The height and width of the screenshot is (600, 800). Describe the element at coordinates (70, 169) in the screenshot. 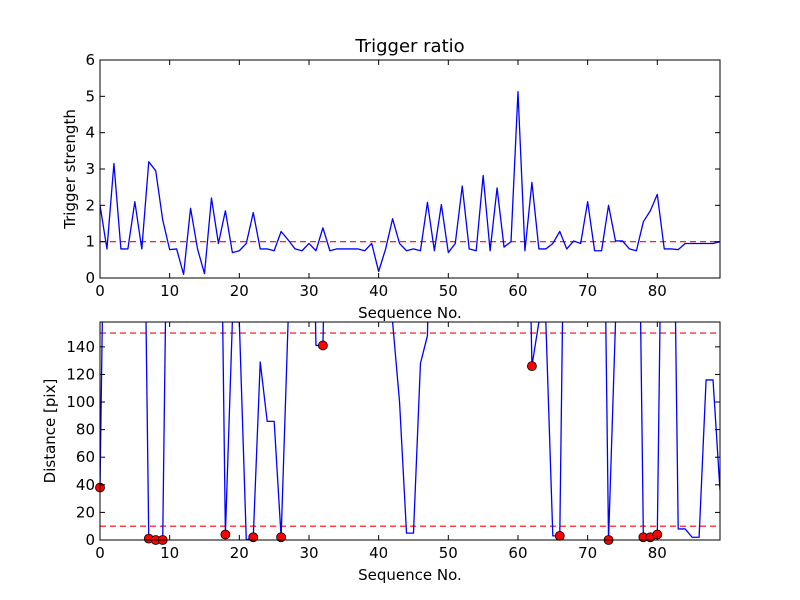

I see `y-axis-label: Trigger strength` at that location.